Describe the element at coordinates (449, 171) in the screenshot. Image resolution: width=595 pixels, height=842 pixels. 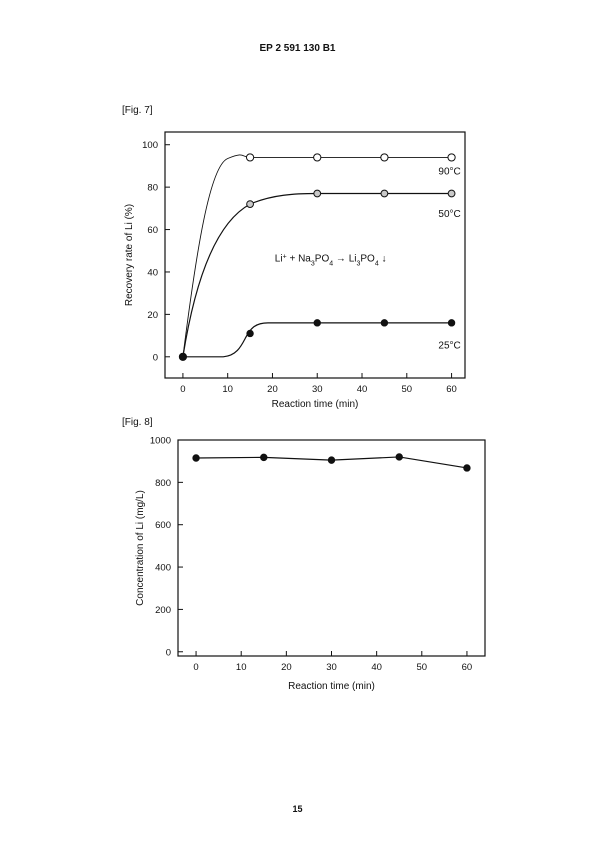
I see `series-label: 90°C` at that location.